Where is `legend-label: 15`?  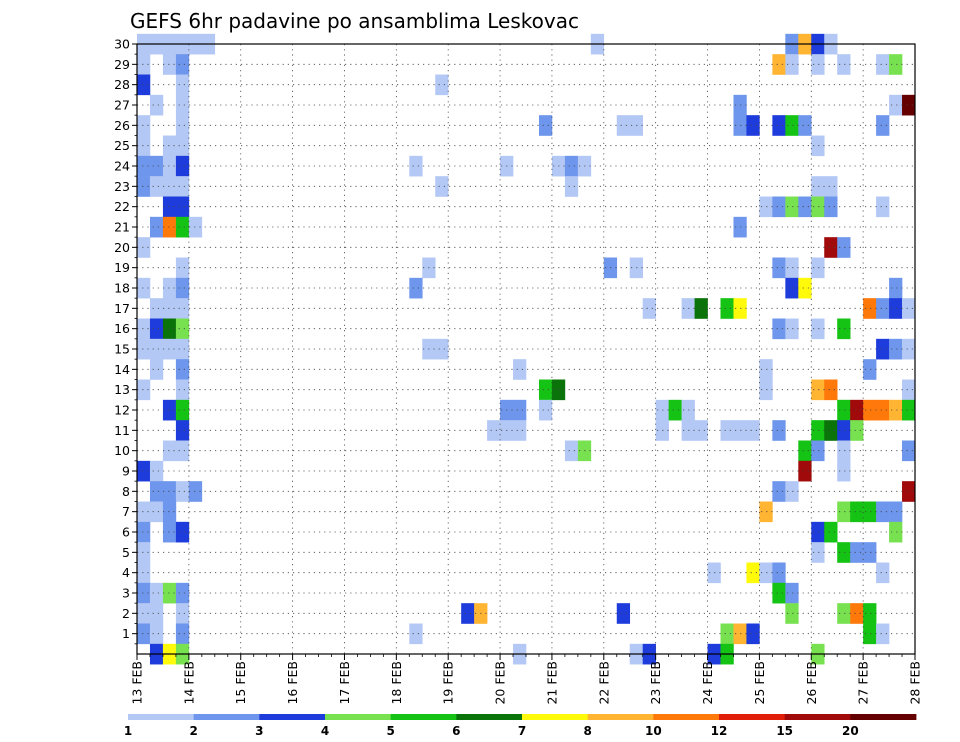
legend-label: 15 is located at coordinates (784, 731).